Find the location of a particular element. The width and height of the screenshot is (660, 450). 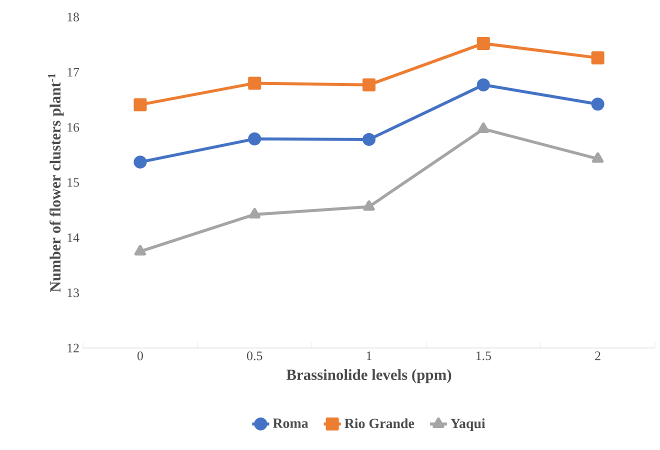

y-tick-label: 18 is located at coordinates (73, 17).